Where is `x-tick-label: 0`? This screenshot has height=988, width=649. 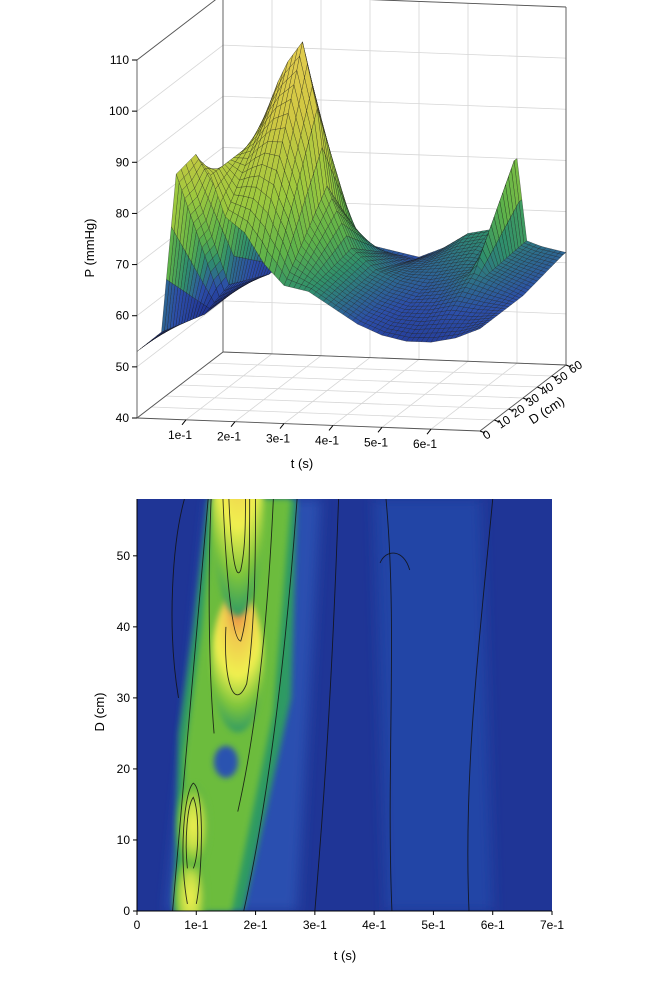 x-tick-label: 0 is located at coordinates (137, 925).